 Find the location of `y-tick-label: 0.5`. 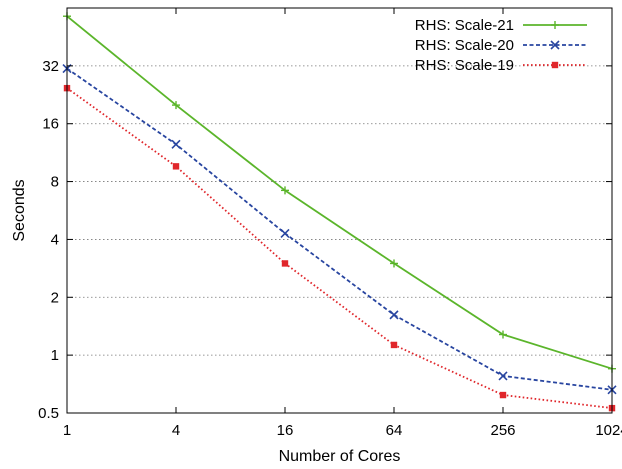

y-tick-label: 0.5 is located at coordinates (48, 413).